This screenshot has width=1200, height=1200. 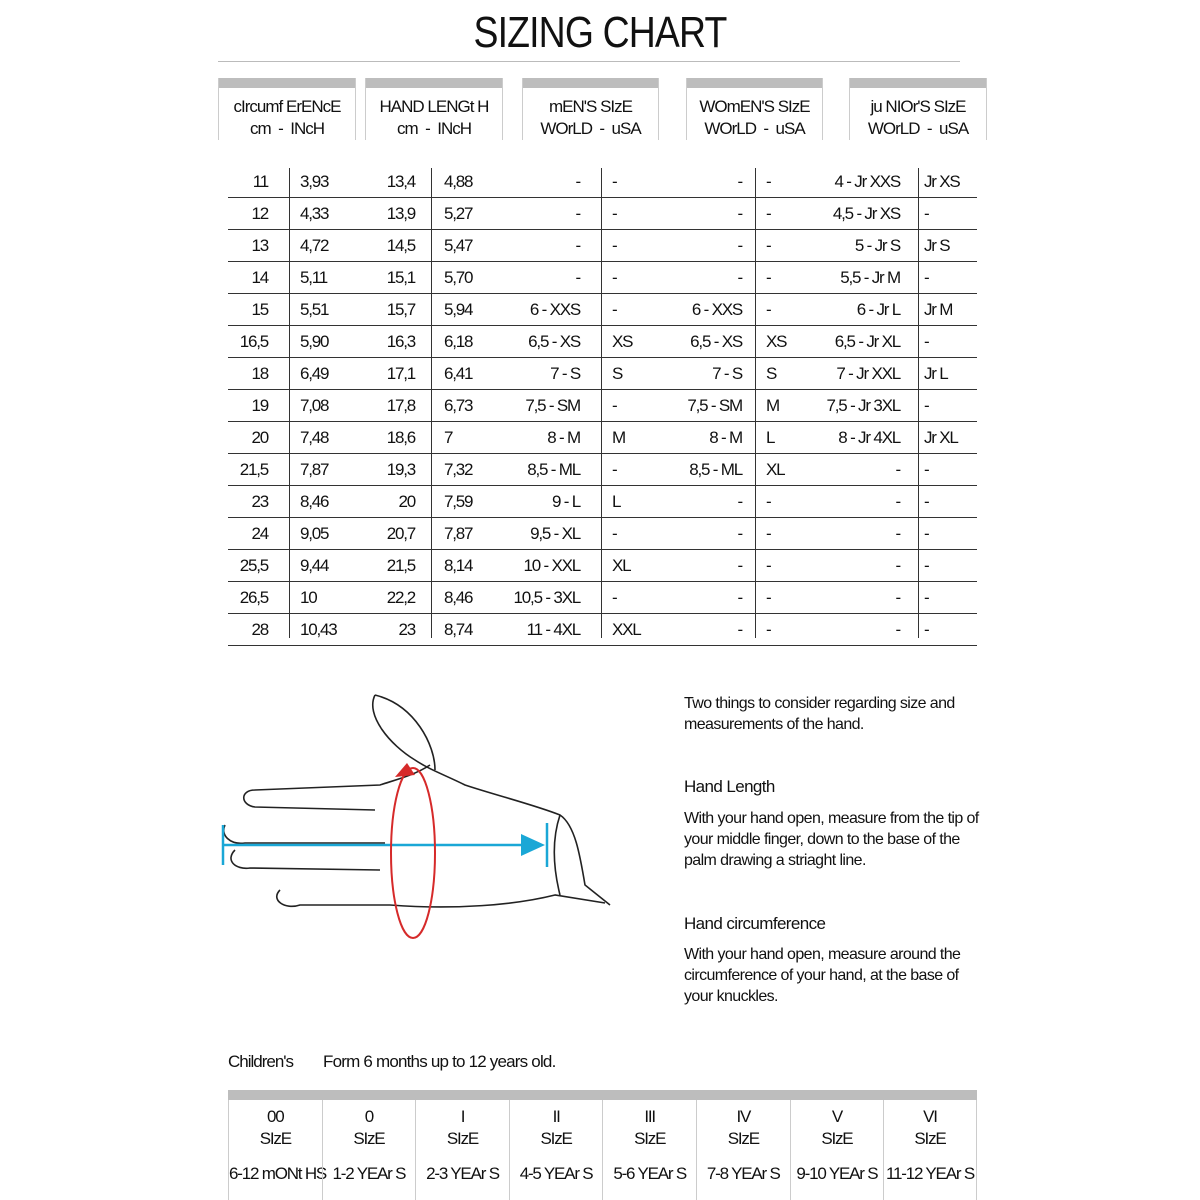 I want to click on table-cell: Jr M, so click(x=938, y=309).